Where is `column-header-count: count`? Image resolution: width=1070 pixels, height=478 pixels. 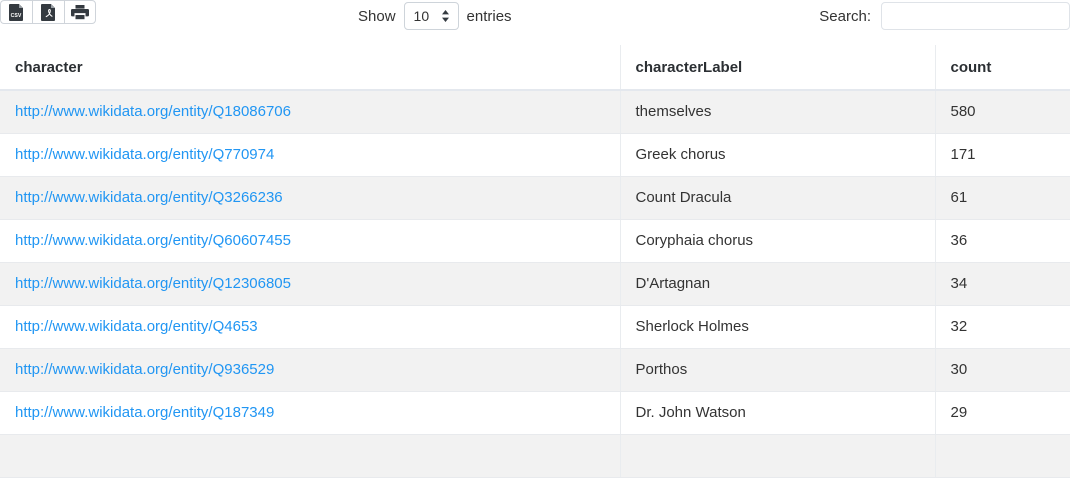 column-header-count: count is located at coordinates (1002, 68).